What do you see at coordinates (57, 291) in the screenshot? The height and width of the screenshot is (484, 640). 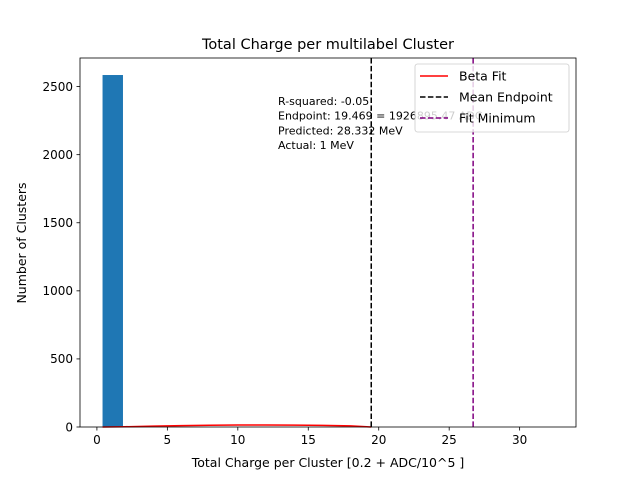 I see `y-tick-label: 1000` at bounding box center [57, 291].